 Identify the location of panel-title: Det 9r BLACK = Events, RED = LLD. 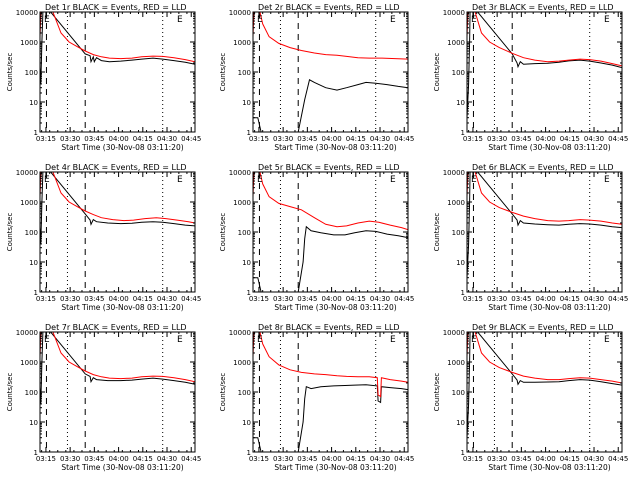
(543, 327).